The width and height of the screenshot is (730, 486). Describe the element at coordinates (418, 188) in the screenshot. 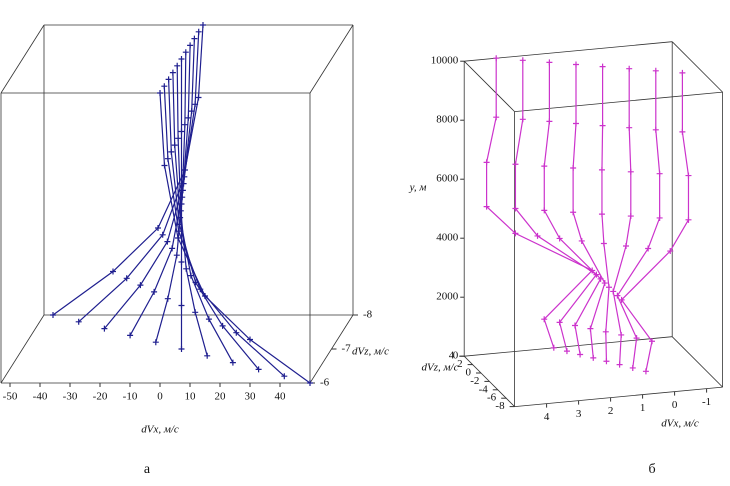

I see `y-axis-label: y, м` at that location.